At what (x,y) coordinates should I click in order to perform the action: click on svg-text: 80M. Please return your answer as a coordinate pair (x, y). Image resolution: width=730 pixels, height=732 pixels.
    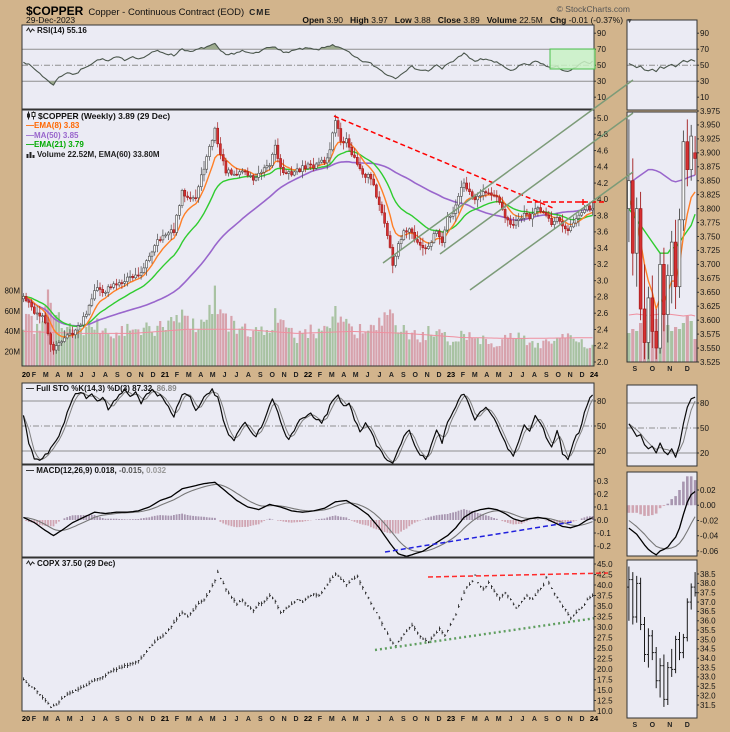
    Looking at the image, I should click on (12, 291).